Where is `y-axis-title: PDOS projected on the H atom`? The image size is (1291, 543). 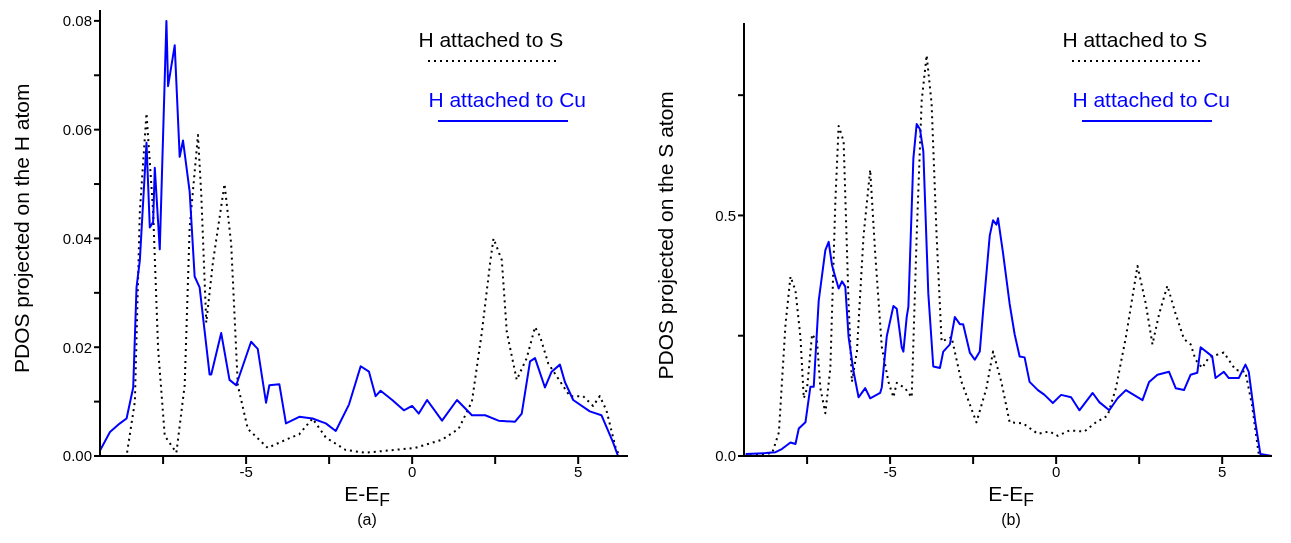
y-axis-title: PDOS projected on the H atom is located at coordinates (22, 228).